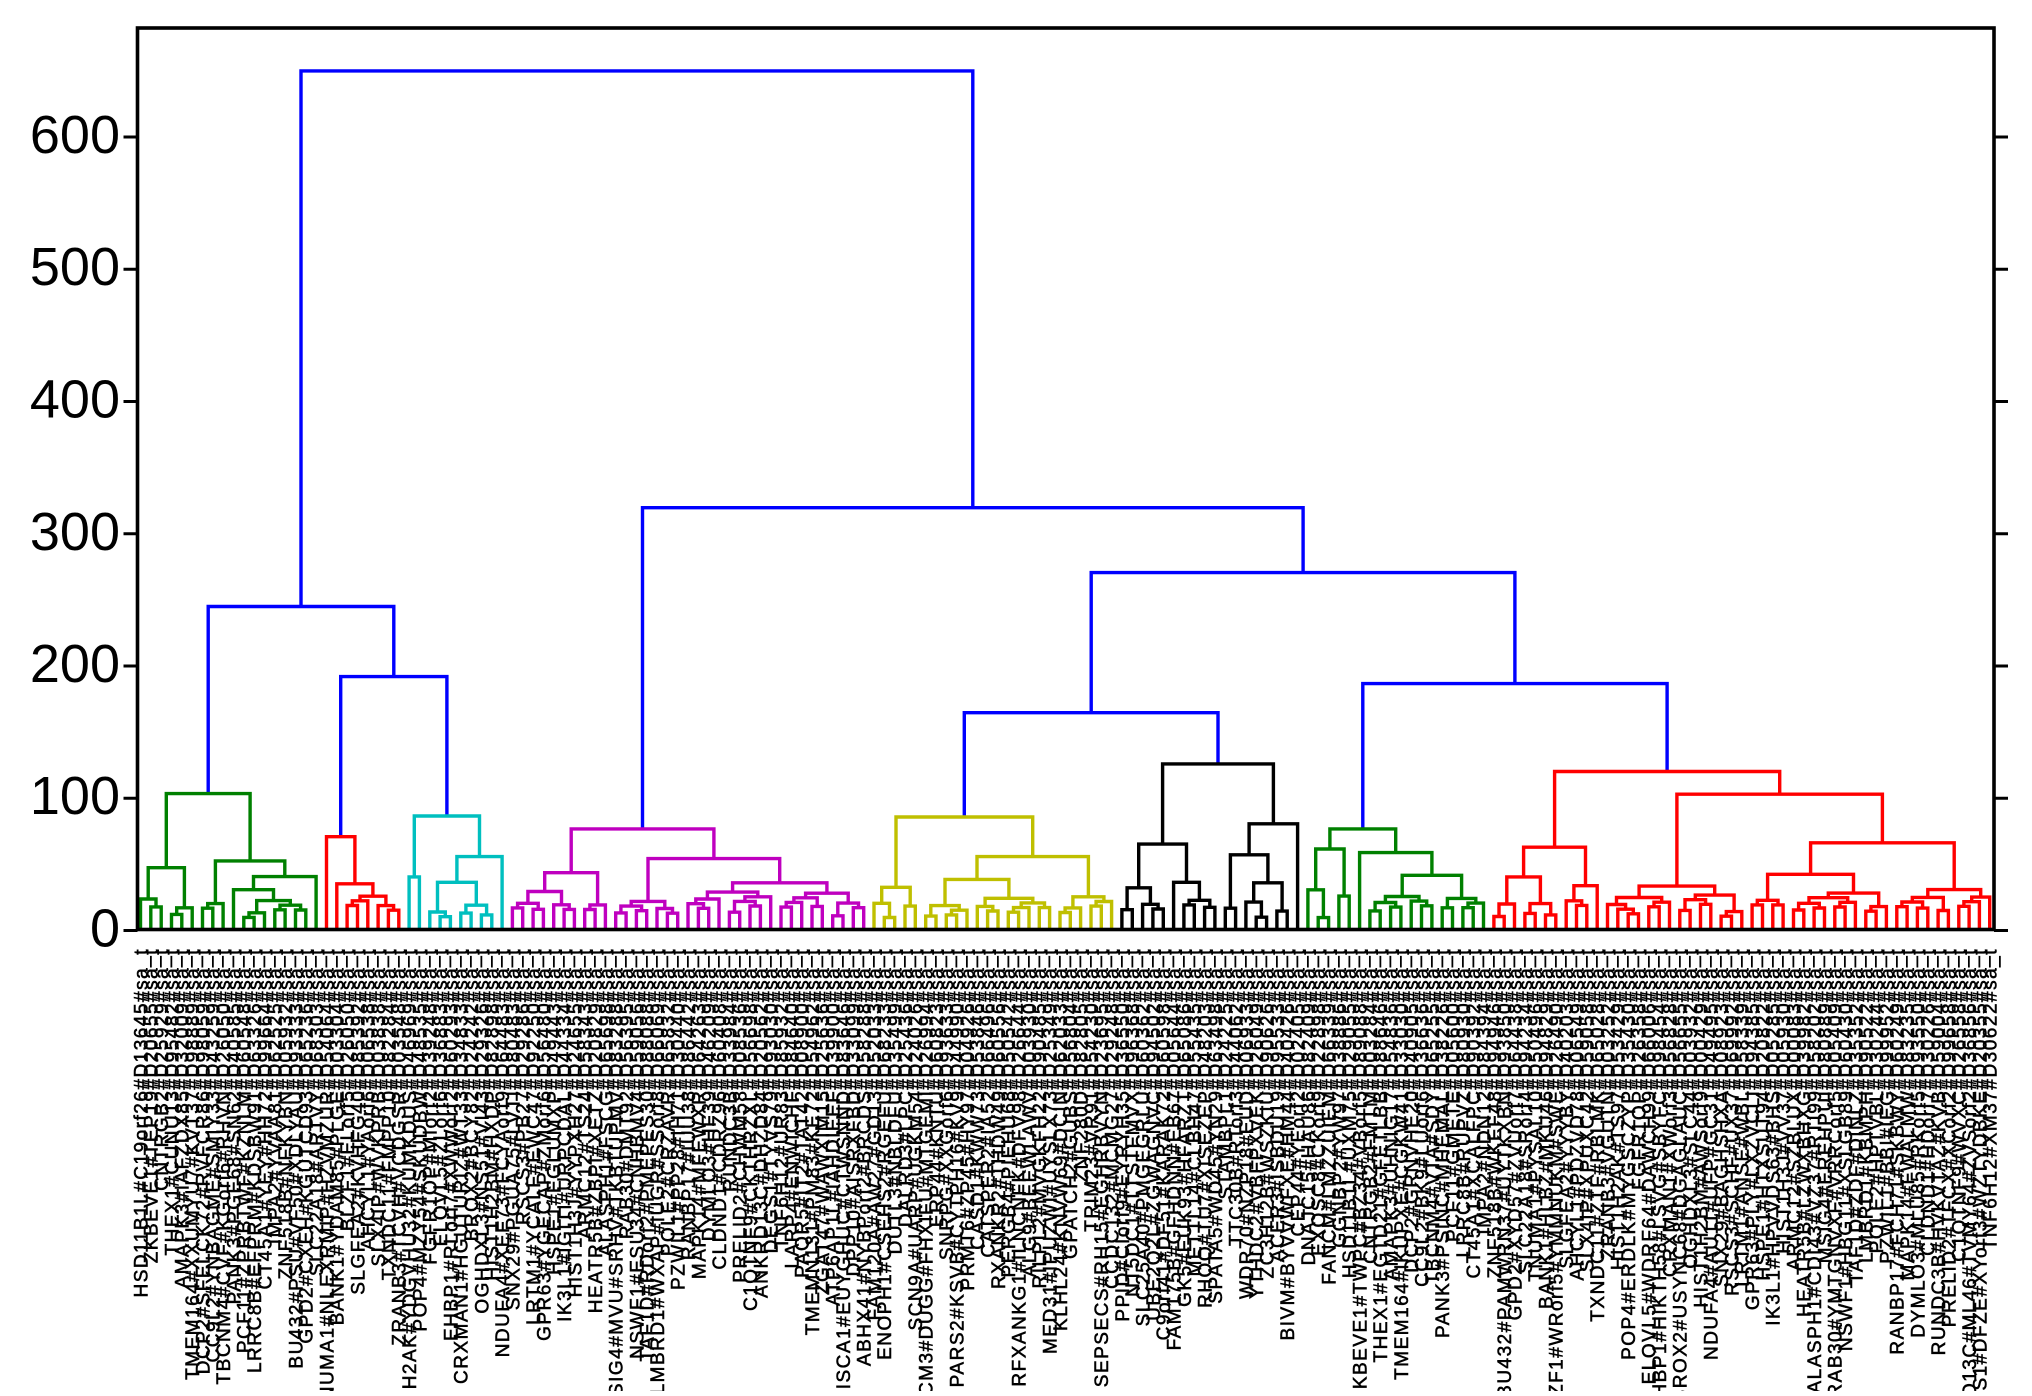 The image size is (2032, 1396). Describe the element at coordinates (1422, 1117) in the screenshot. I see `svg-text: CC9L2#BK9#LUorf6#D36636#sa_t` at that location.